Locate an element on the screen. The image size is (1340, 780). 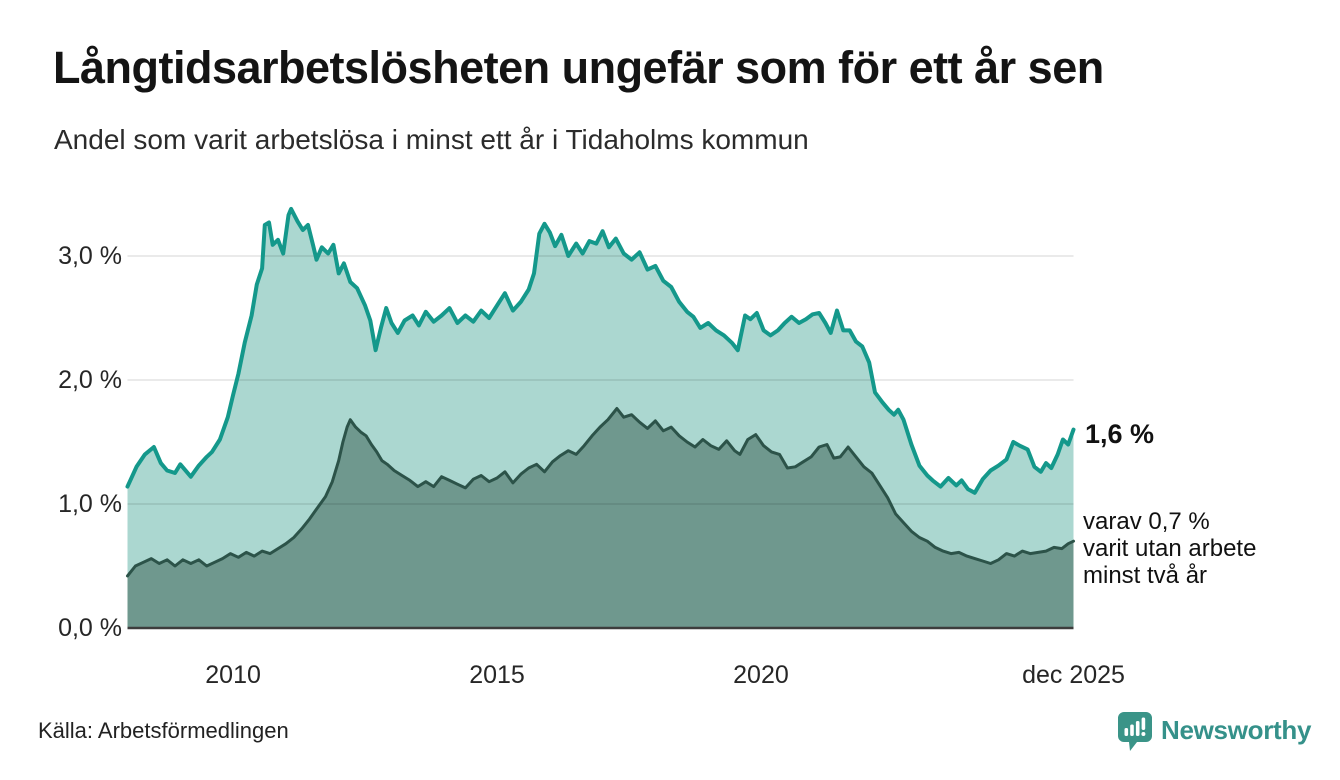
x-axis-label: 2020 is located at coordinates (761, 675).